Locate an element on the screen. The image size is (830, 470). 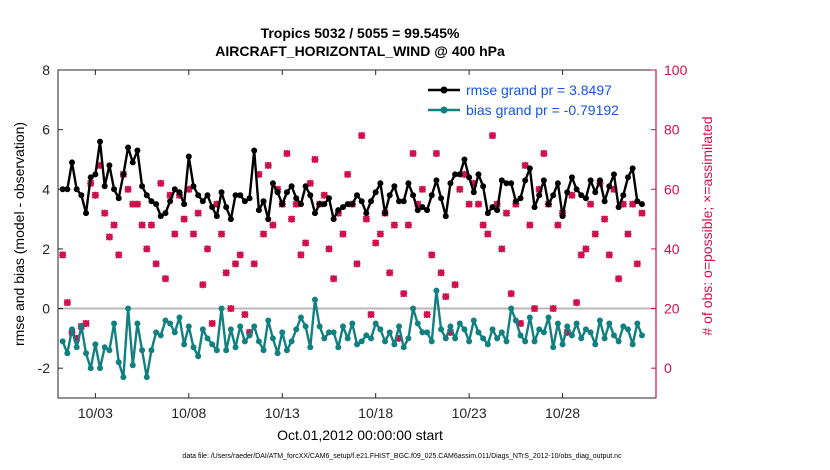
x-tick-label: 10/23 is located at coordinates (469, 413).